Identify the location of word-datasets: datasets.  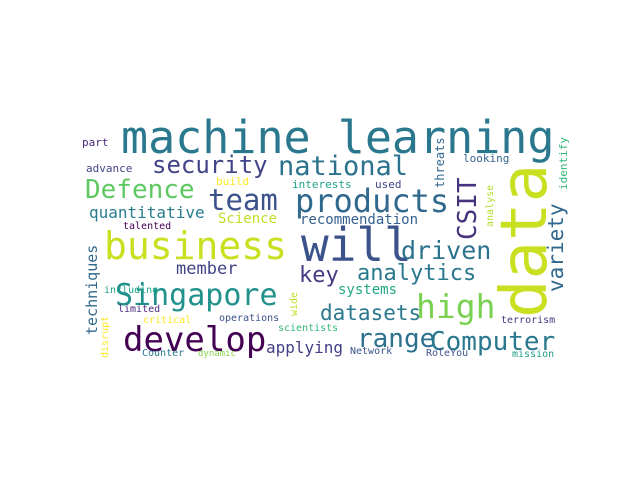
(371, 313).